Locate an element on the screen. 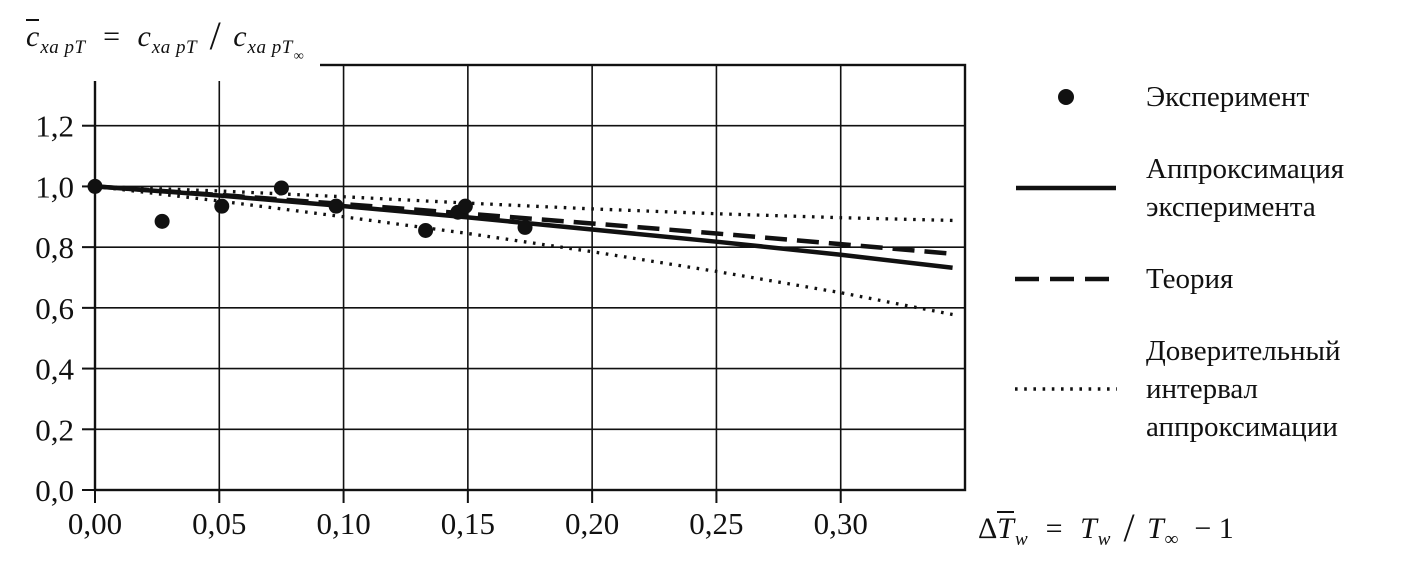 The image size is (1417, 570). legend-item-approximation: Аппроксимация эксперимента is located at coordinates (1209, 188).